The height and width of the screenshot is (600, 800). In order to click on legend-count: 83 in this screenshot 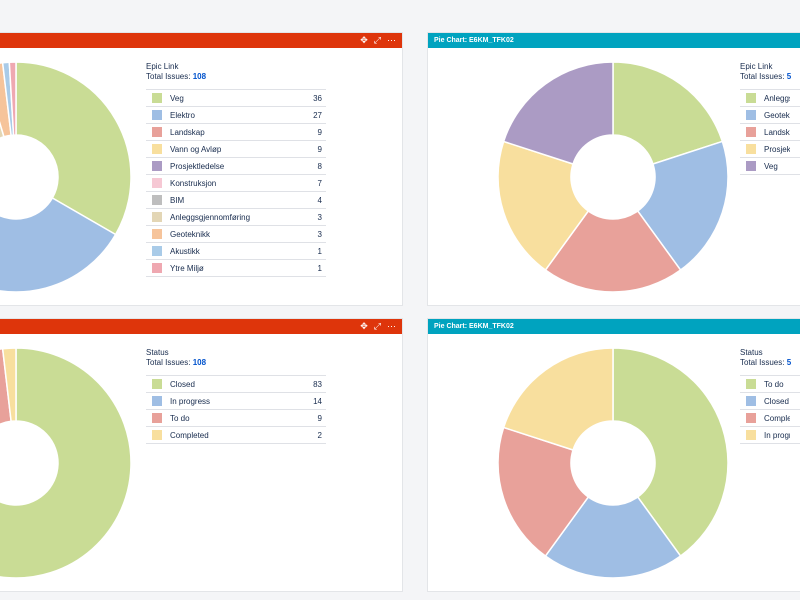, I will do `click(317, 384)`.